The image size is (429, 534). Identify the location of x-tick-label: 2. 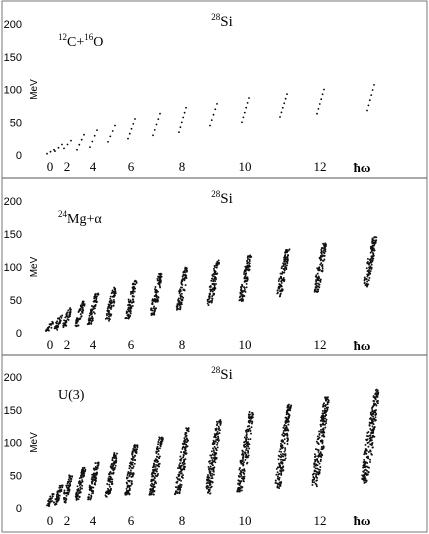
(67, 520).